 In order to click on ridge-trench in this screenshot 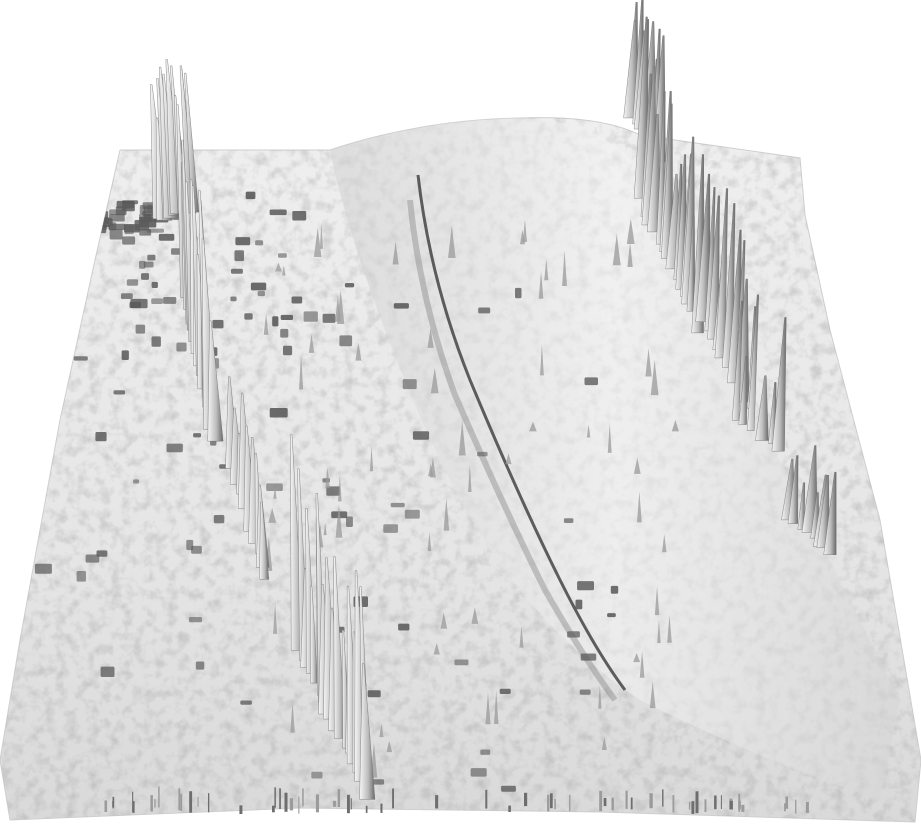, I will do `click(521, 432)`.